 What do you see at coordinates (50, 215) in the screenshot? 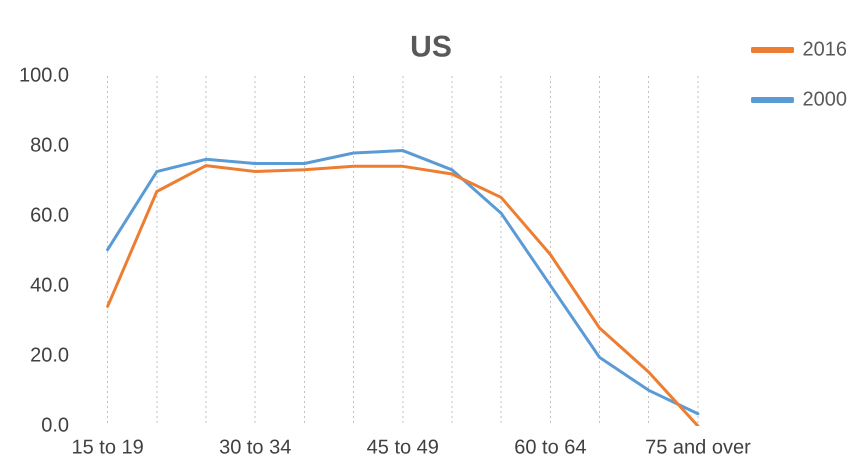
I see `y-tick-label: 60.0` at bounding box center [50, 215].